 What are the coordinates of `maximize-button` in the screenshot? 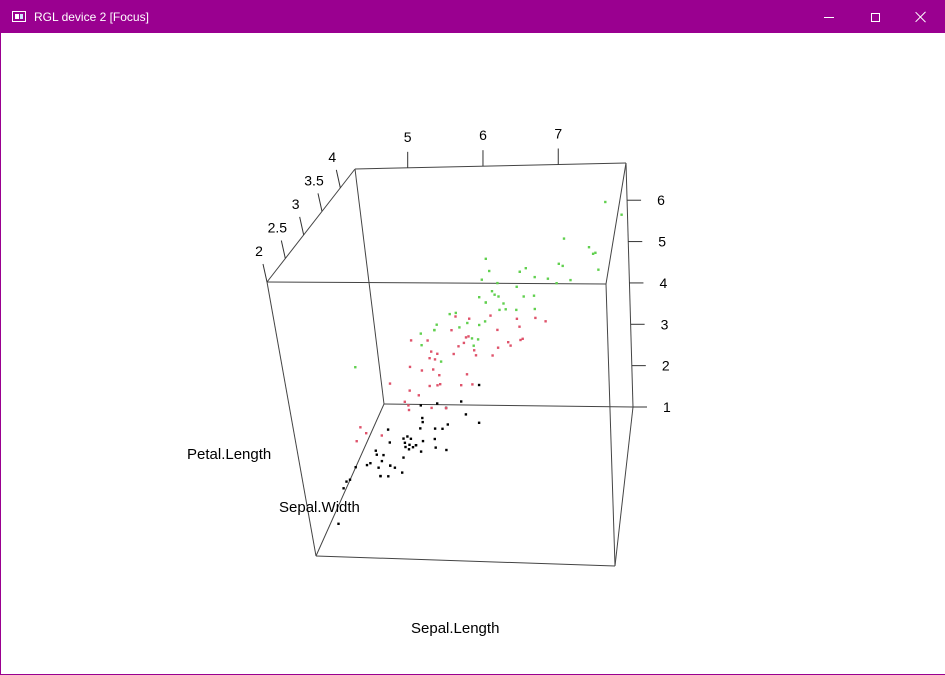 It's located at (875, 17).